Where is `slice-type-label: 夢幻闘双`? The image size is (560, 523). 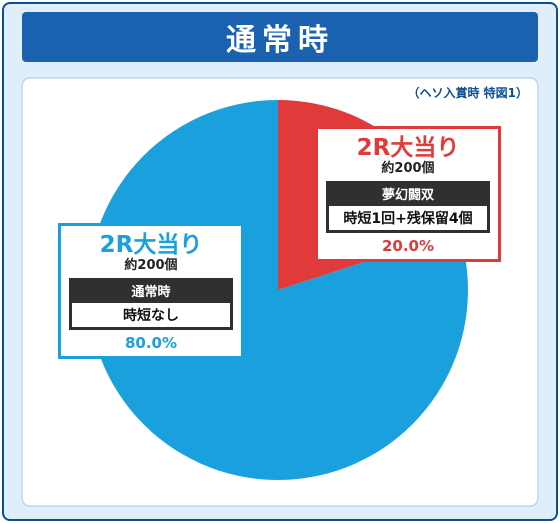 slice-type-label: 夢幻闘双 is located at coordinates (407, 195).